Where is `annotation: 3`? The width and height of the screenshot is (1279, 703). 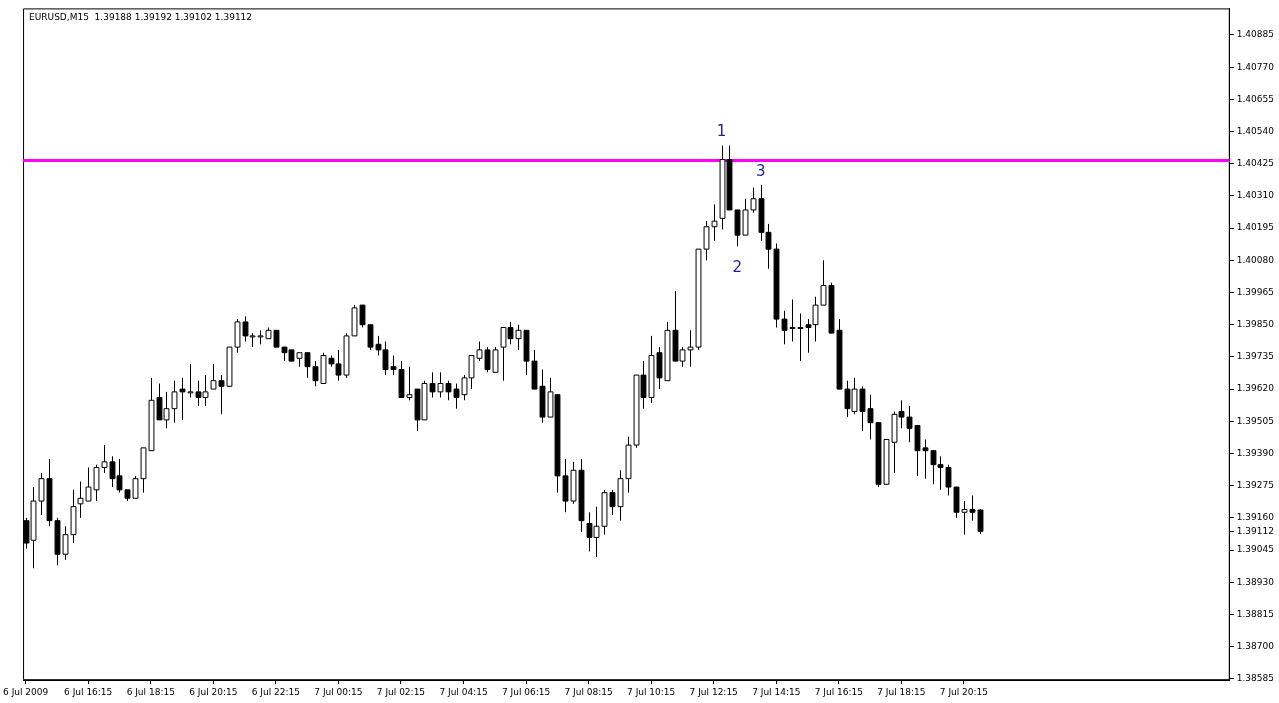
annotation: 3 is located at coordinates (760, 170).